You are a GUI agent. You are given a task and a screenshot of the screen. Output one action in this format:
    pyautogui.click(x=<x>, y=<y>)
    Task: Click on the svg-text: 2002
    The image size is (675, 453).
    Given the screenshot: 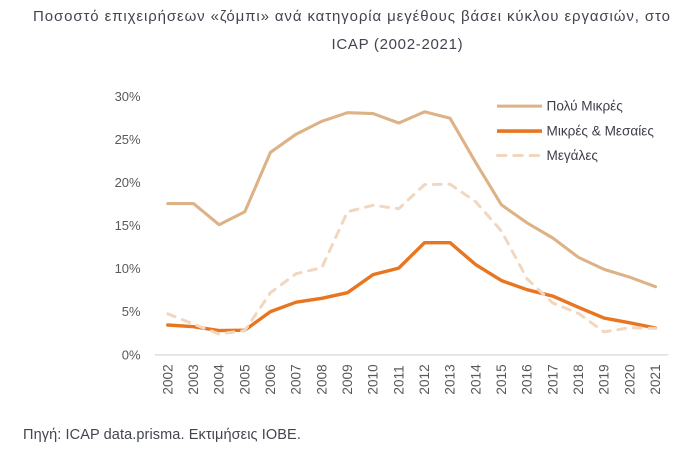 What is the action you would take?
    pyautogui.click(x=167, y=379)
    